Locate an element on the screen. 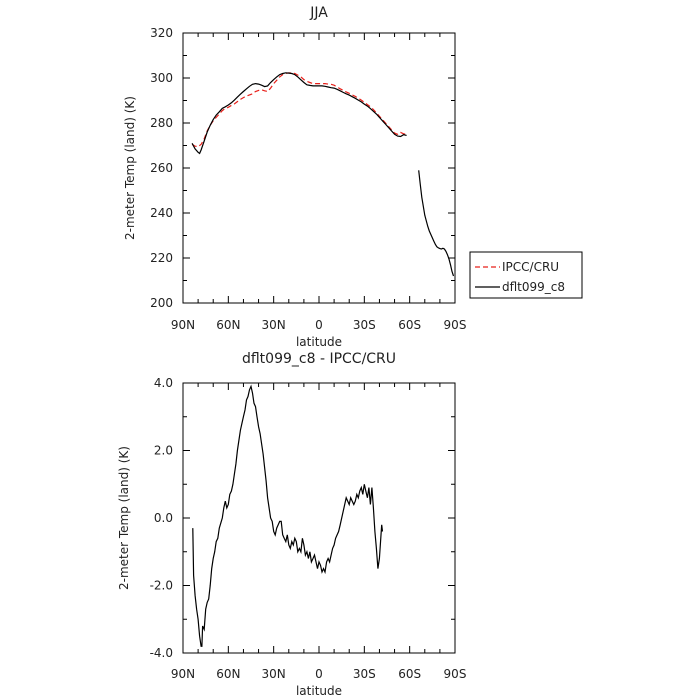  y-tick-label: -4.0 is located at coordinates (161, 653).